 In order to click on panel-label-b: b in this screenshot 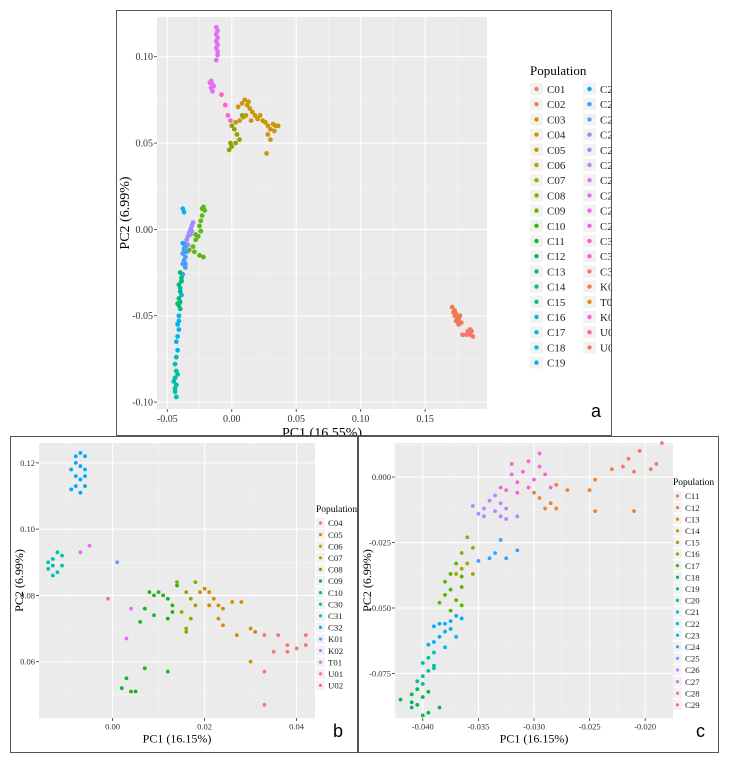, I will do `click(338, 731)`.